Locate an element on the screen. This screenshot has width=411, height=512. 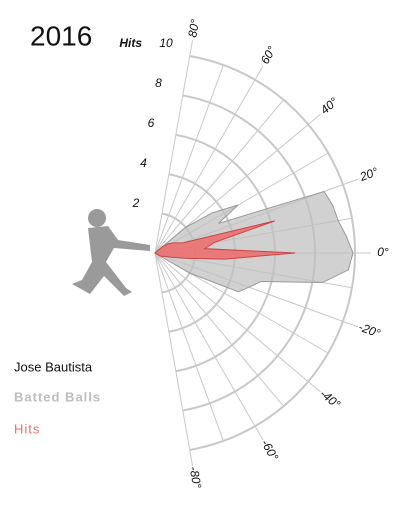
angle-tick-label: 80° is located at coordinates (193, 28).